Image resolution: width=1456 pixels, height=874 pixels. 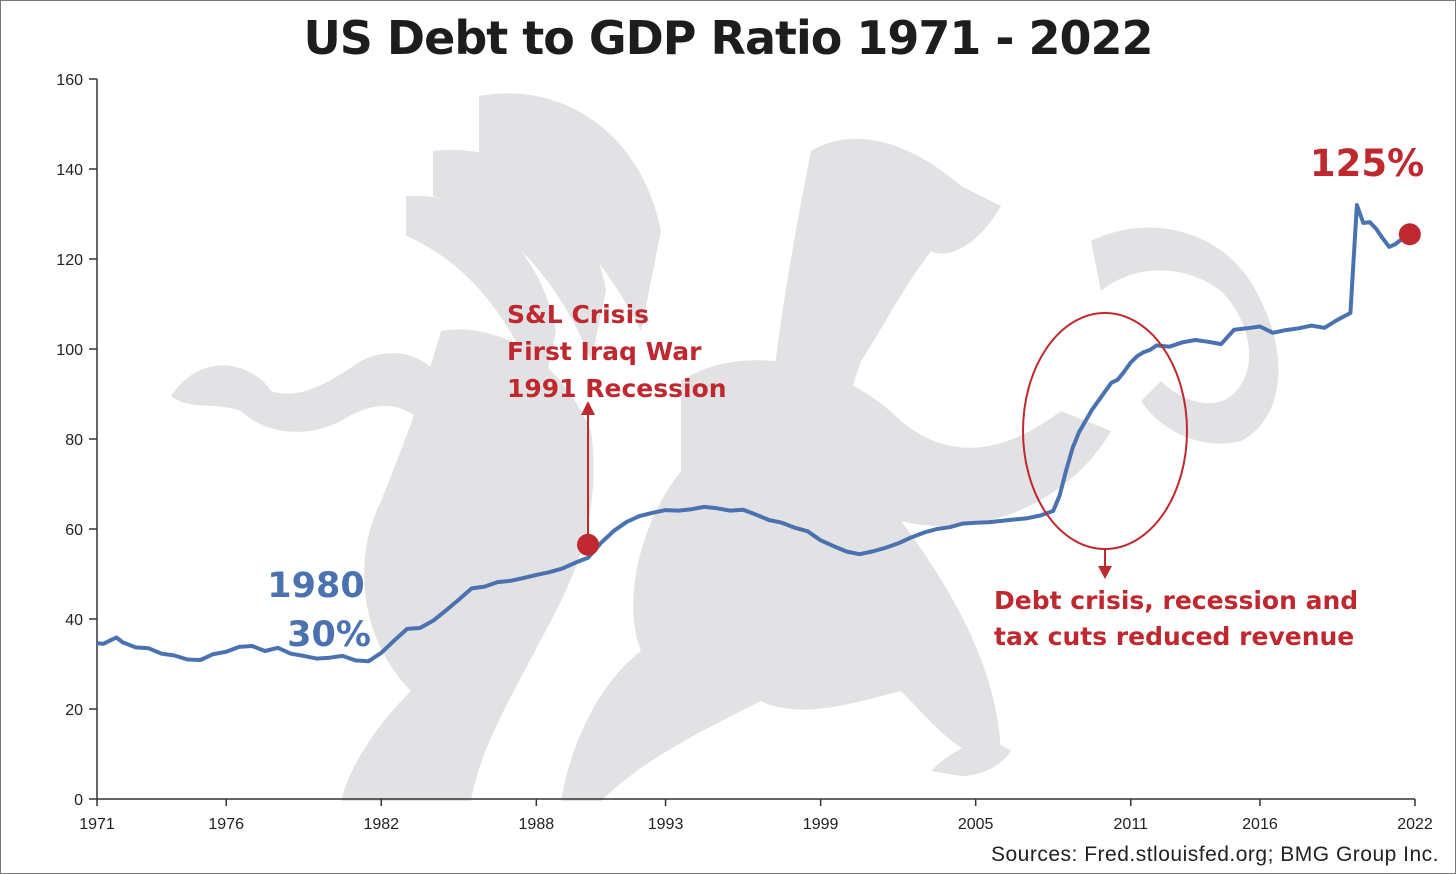 I want to click on x-tick-label: 1993, so click(x=666, y=824).